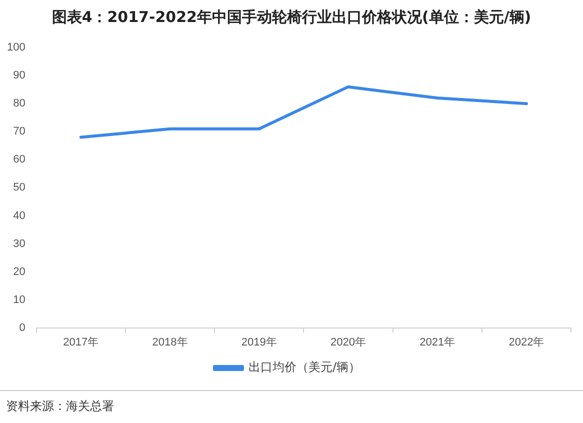 This screenshot has width=583, height=423. I want to click on x-tick-label: 2021年, so click(438, 342).